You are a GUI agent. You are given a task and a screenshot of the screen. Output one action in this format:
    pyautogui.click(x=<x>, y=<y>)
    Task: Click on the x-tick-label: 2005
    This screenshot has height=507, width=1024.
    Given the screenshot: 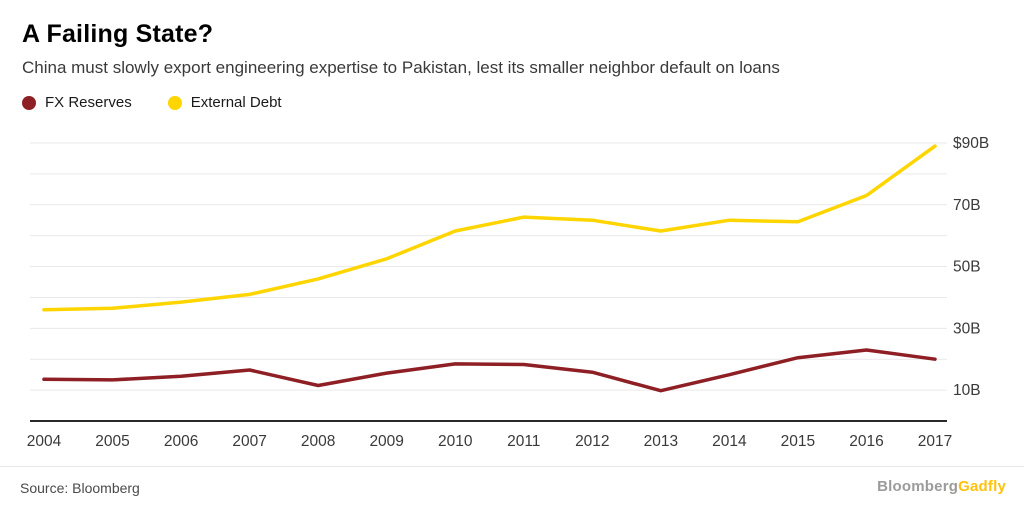 What is the action you would take?
    pyautogui.click(x=112, y=441)
    